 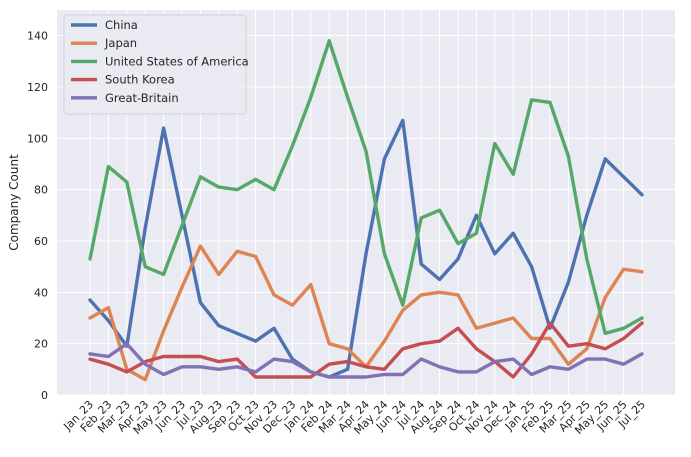 What do you see at coordinates (142, 98) in the screenshot?
I see `legend-label: Great-Britain` at bounding box center [142, 98].